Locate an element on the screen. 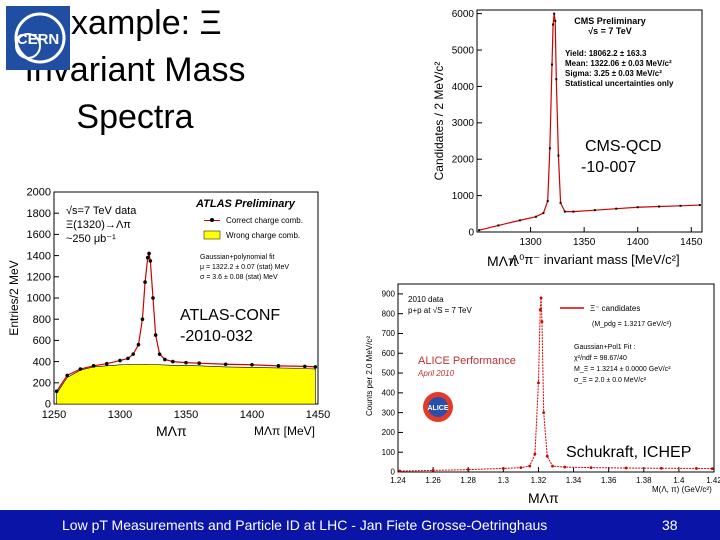  alice-text-2: p+p at √S = 7 TeV is located at coordinates (440, 310).